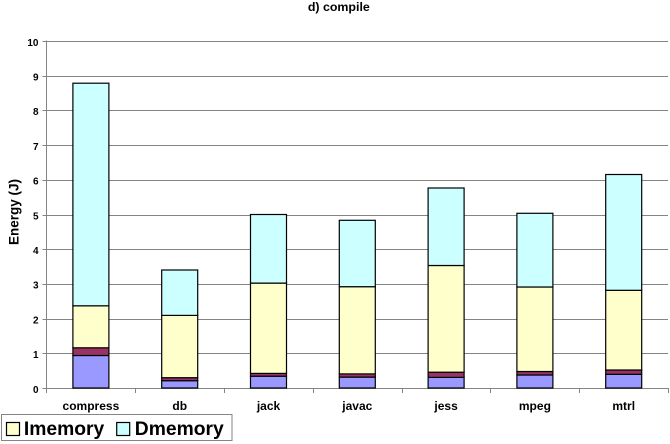 This screenshot has width=670, height=444. I want to click on svg-text: mpeg, so click(535, 406).